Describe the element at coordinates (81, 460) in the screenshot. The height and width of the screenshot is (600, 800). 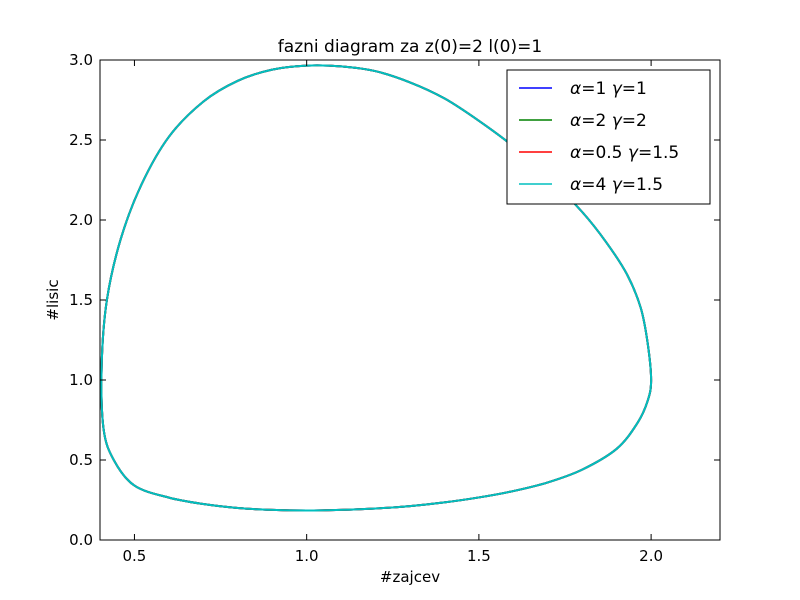
I see `y-tick-label: 0.5` at that location.